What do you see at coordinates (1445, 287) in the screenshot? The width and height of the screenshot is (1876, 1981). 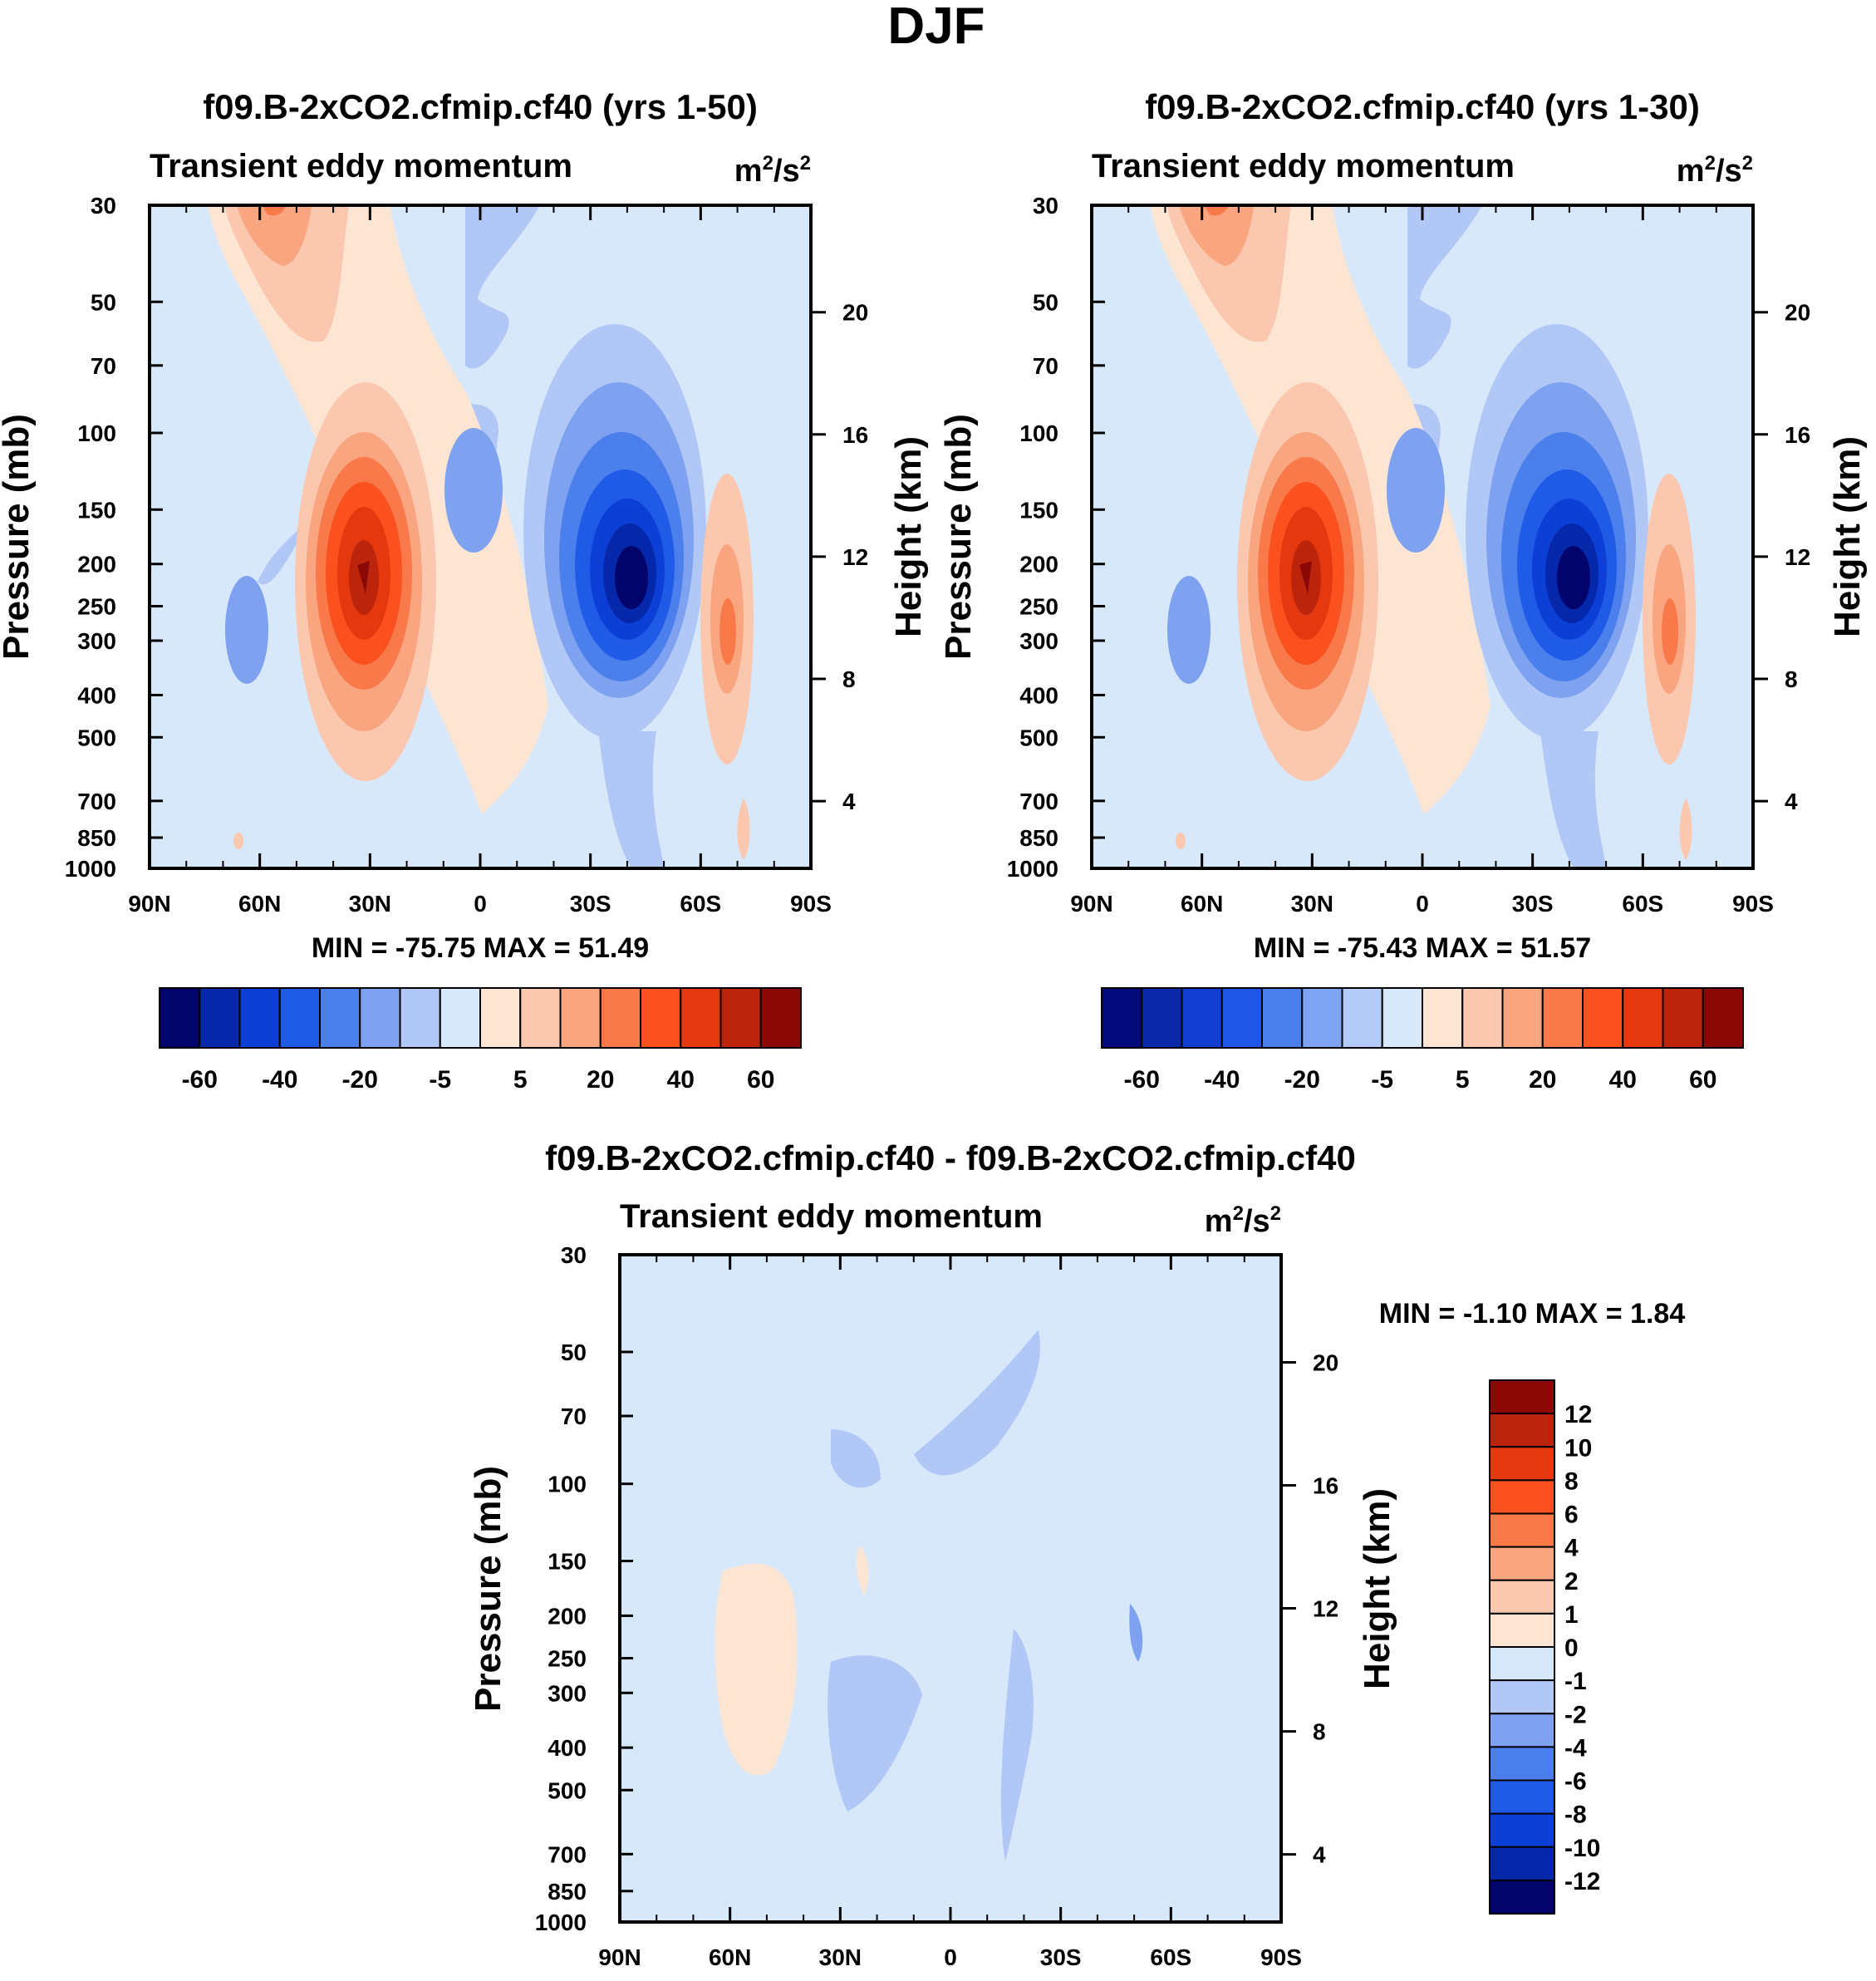 I see `panel-2-equatorial-neg-tongue` at bounding box center [1445, 287].